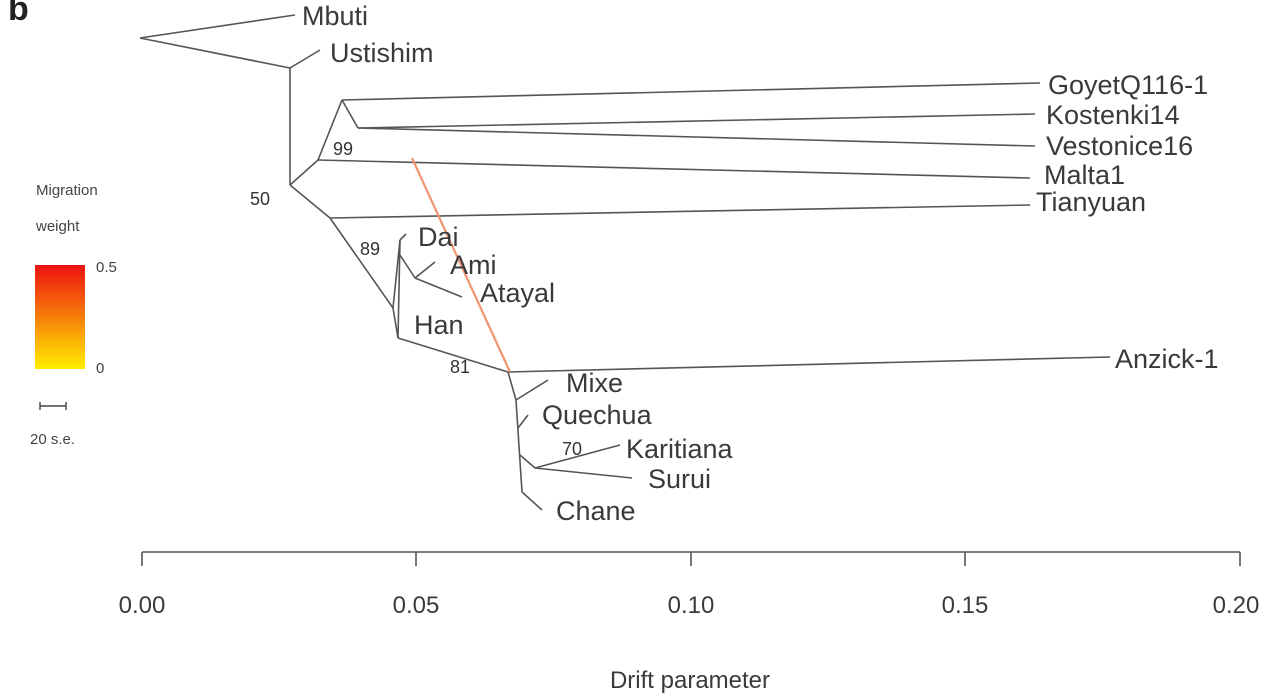 This screenshot has width=1278, height=699. What do you see at coordinates (370, 249) in the screenshot?
I see `support-value-89: 89` at bounding box center [370, 249].